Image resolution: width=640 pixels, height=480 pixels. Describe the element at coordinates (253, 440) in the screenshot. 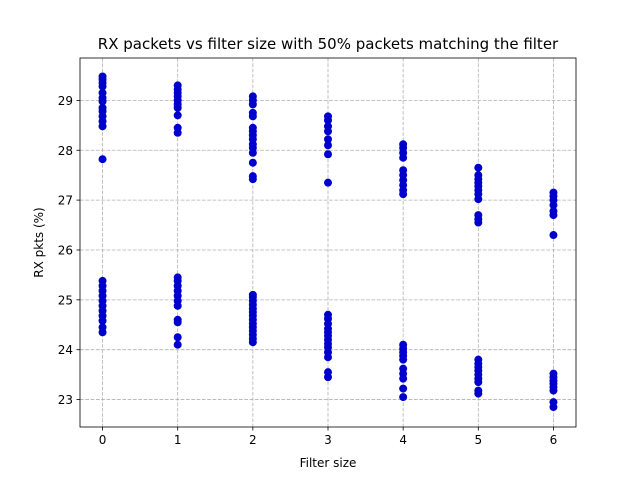

I see `x-tick-label: 2` at that location.